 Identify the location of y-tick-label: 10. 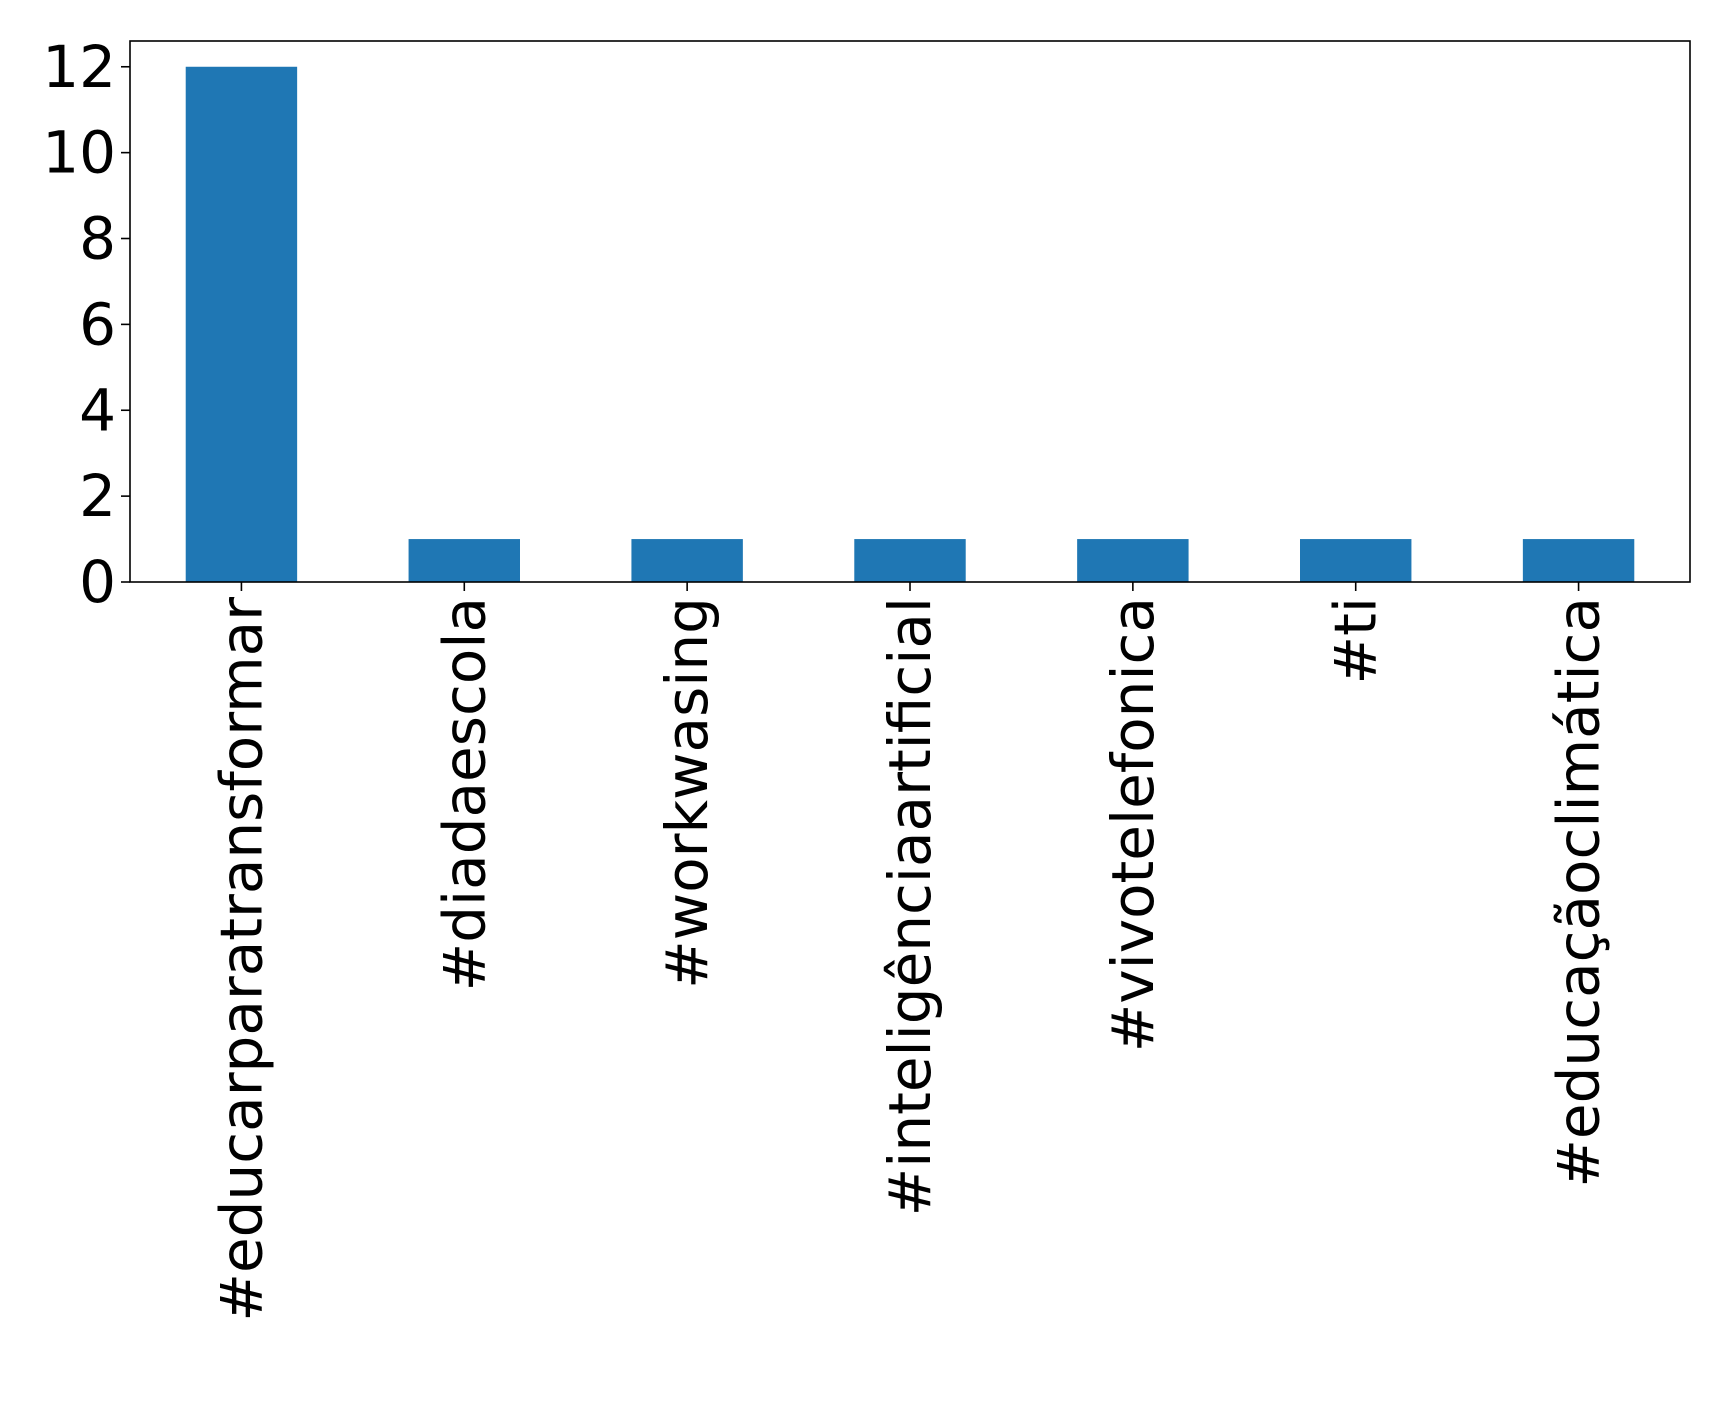
(79, 153).